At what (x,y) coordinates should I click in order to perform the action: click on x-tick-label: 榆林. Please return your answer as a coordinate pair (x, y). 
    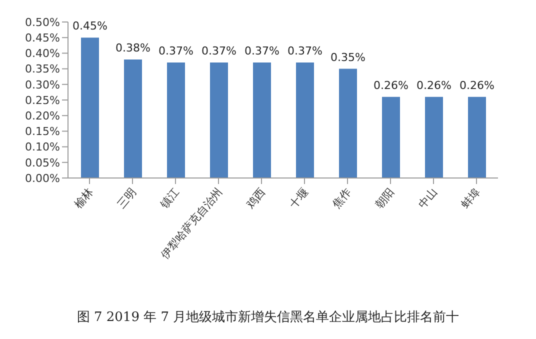
    Looking at the image, I should click on (84, 198).